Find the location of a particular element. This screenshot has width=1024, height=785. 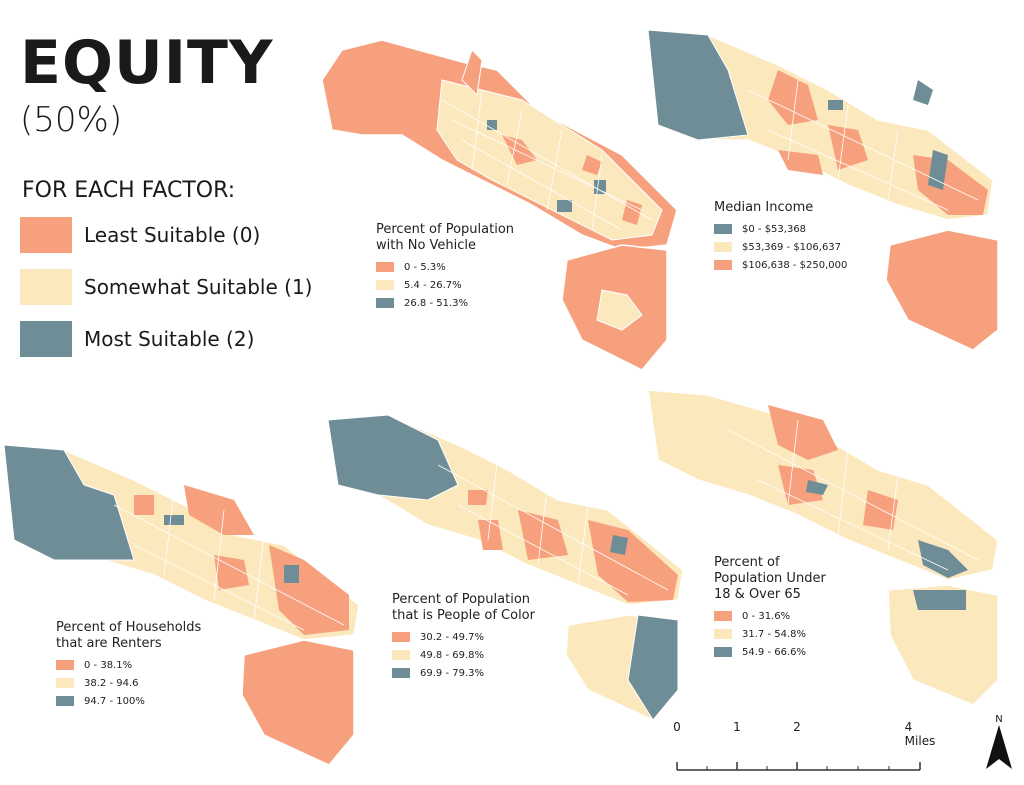

legend-item: 94.7 - 100% is located at coordinates (128, 701).